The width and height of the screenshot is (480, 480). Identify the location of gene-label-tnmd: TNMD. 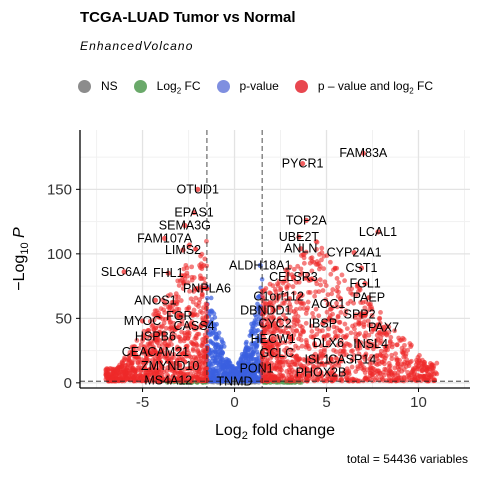
(234, 382).